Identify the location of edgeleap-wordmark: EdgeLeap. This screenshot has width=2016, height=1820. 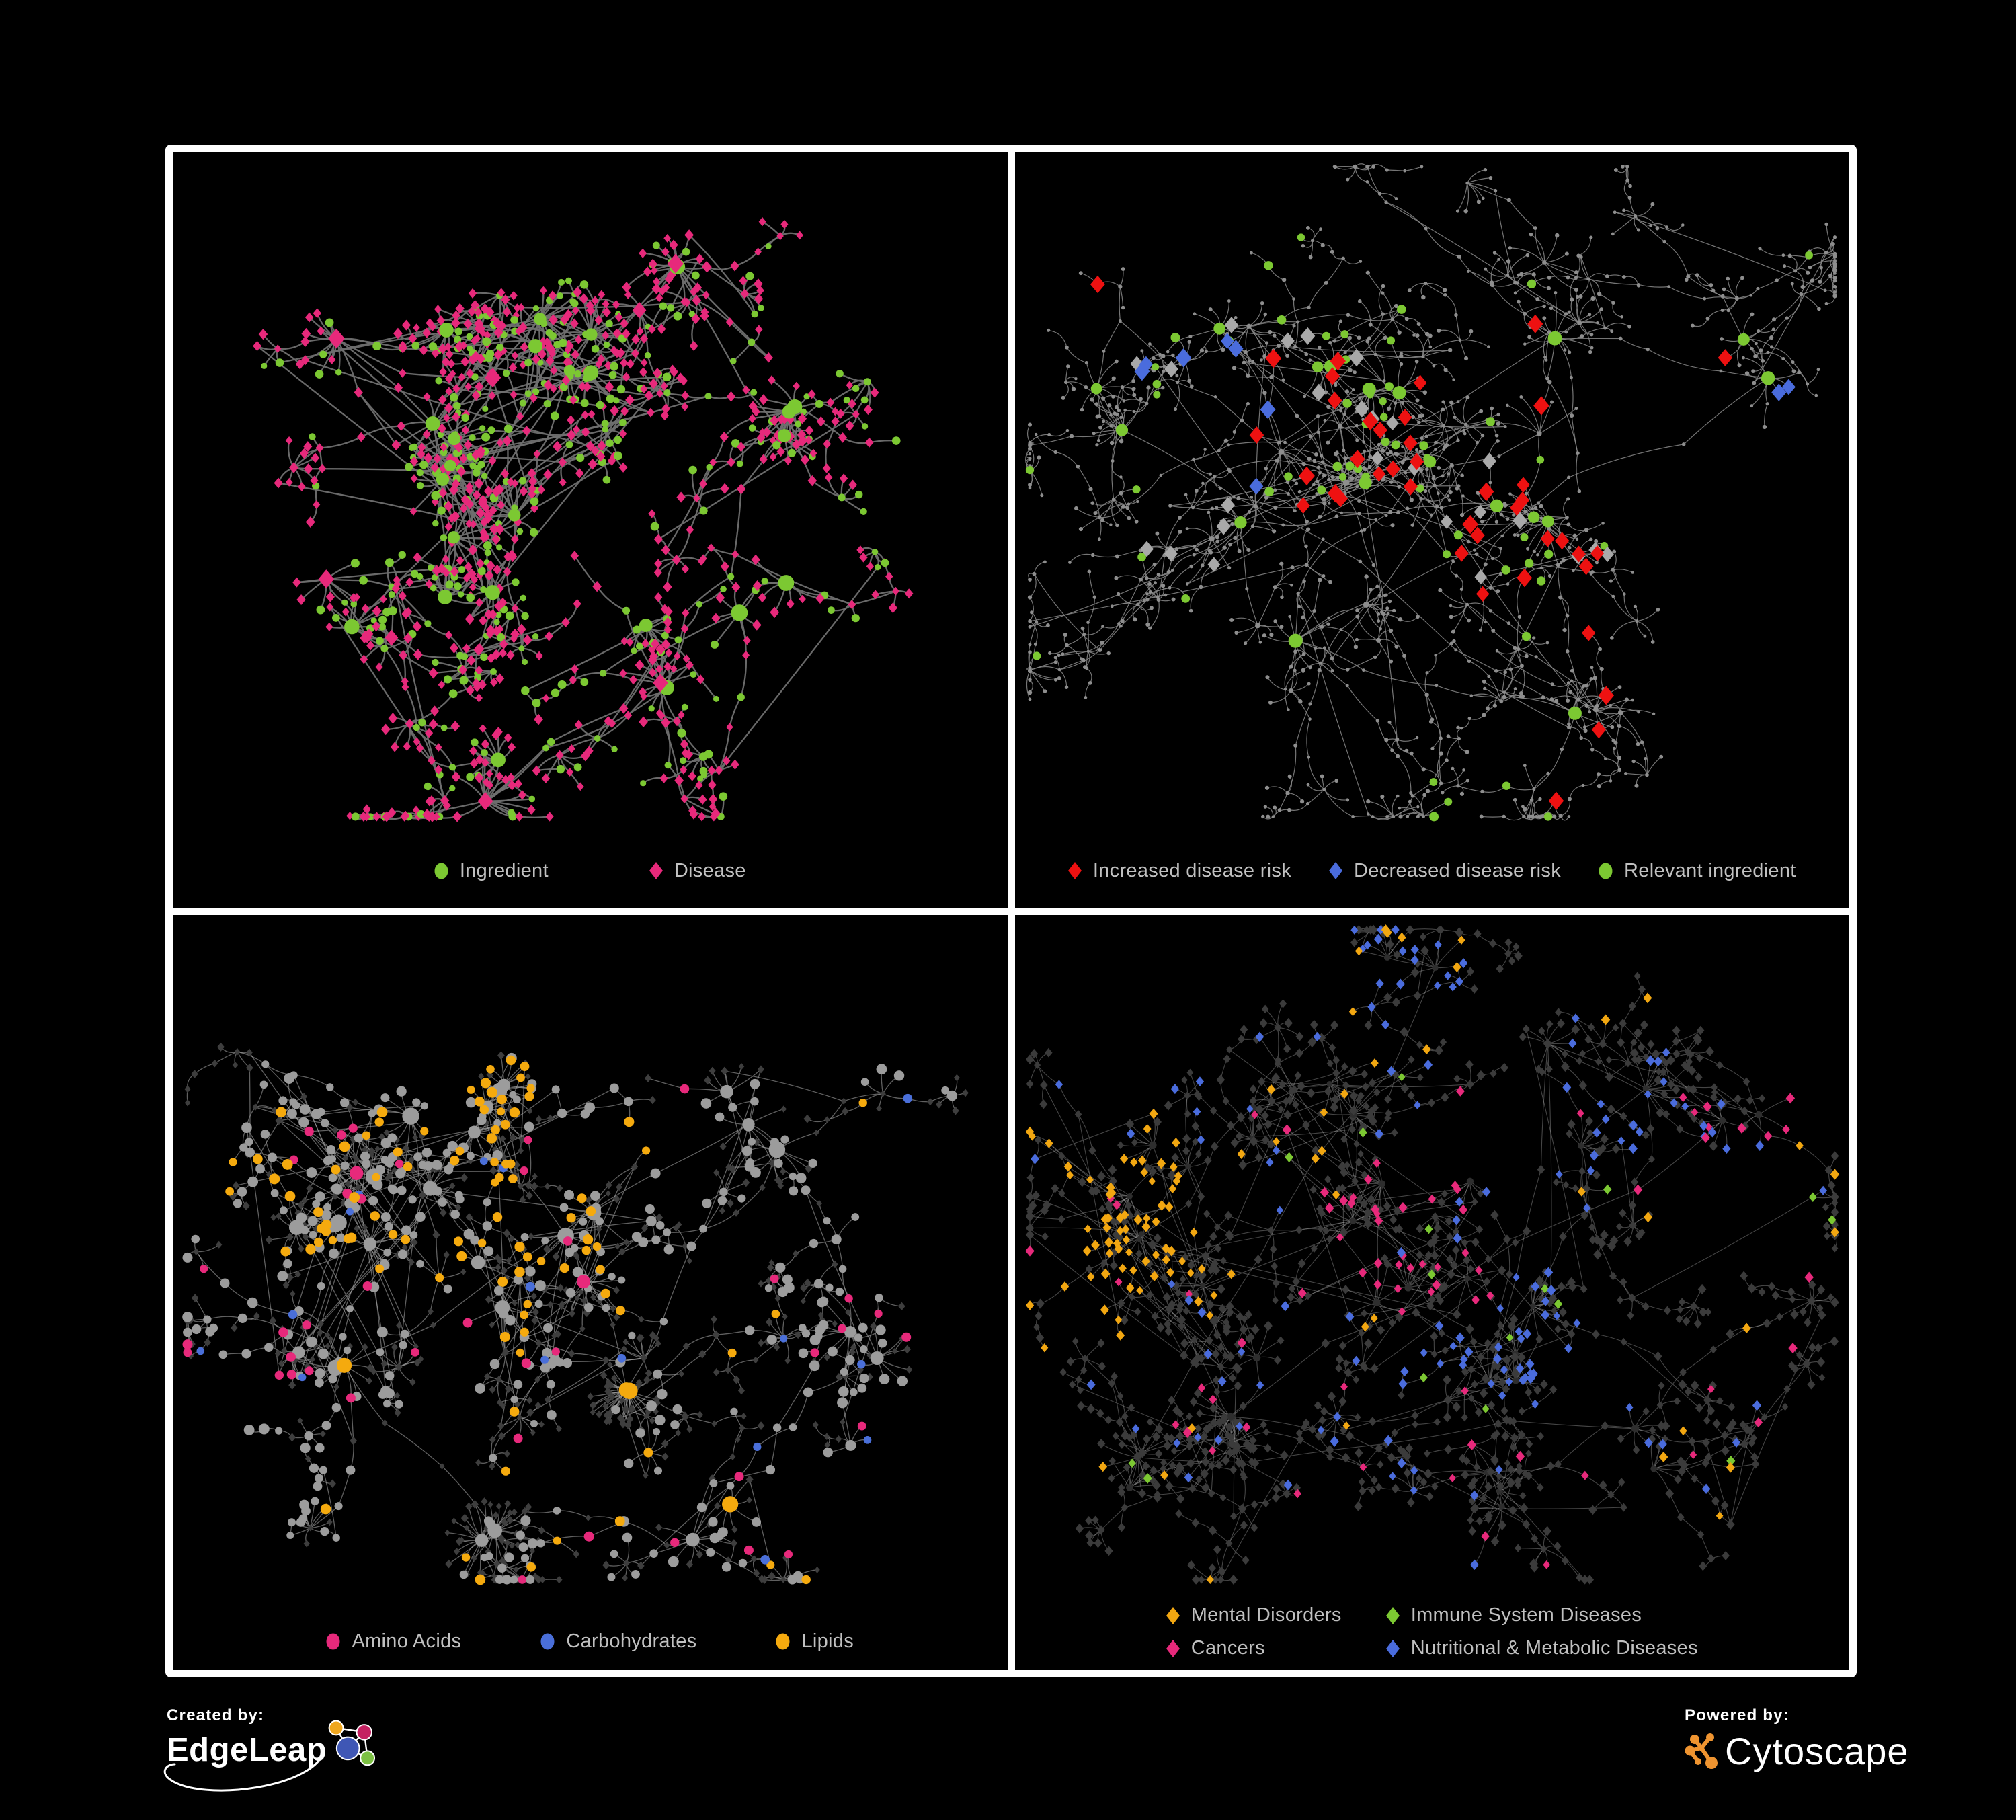
(247, 1750).